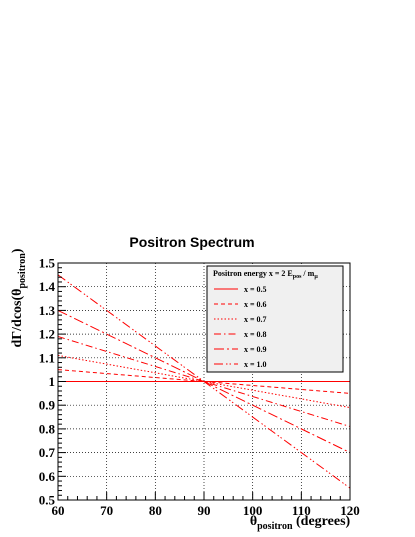  I want to click on x-tick-label: 110, so click(301, 510).